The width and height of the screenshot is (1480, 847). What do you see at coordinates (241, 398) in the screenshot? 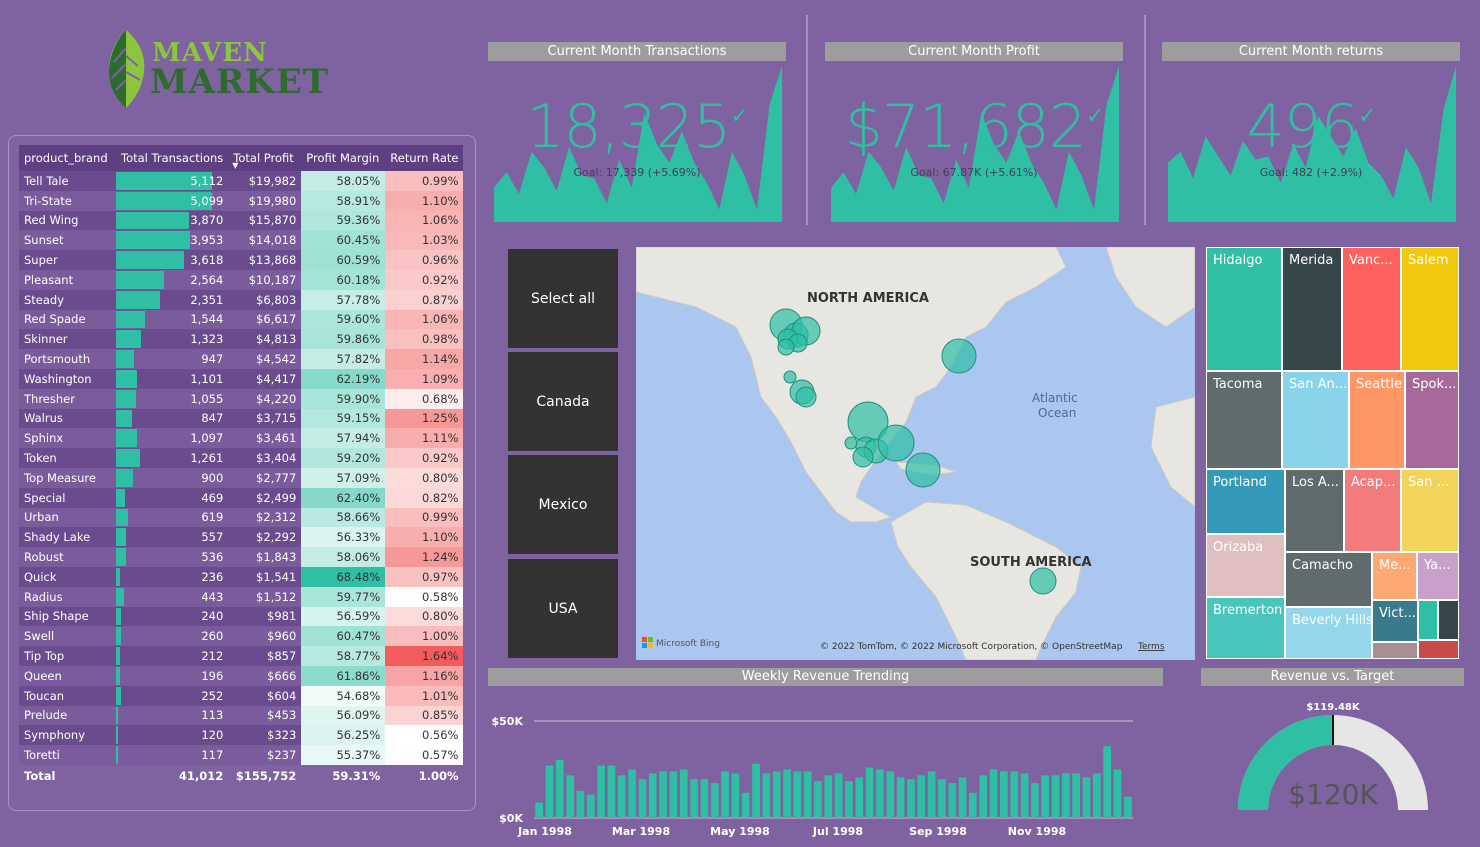
I see `table-row: Thresher 1,055 $4,220 59.90% 0.68%` at bounding box center [241, 398].